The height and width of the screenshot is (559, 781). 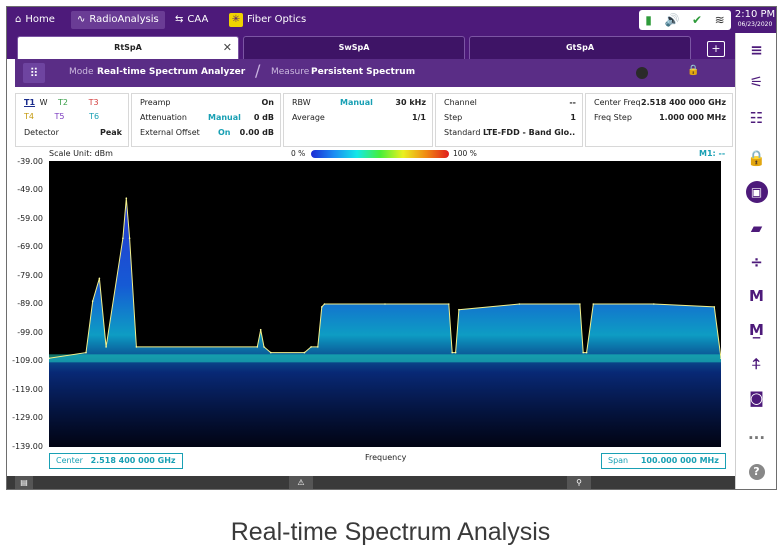 I want to click on bandwidth-panel: RBW Manual 30 kHz Average 1/1, so click(x=358, y=120).